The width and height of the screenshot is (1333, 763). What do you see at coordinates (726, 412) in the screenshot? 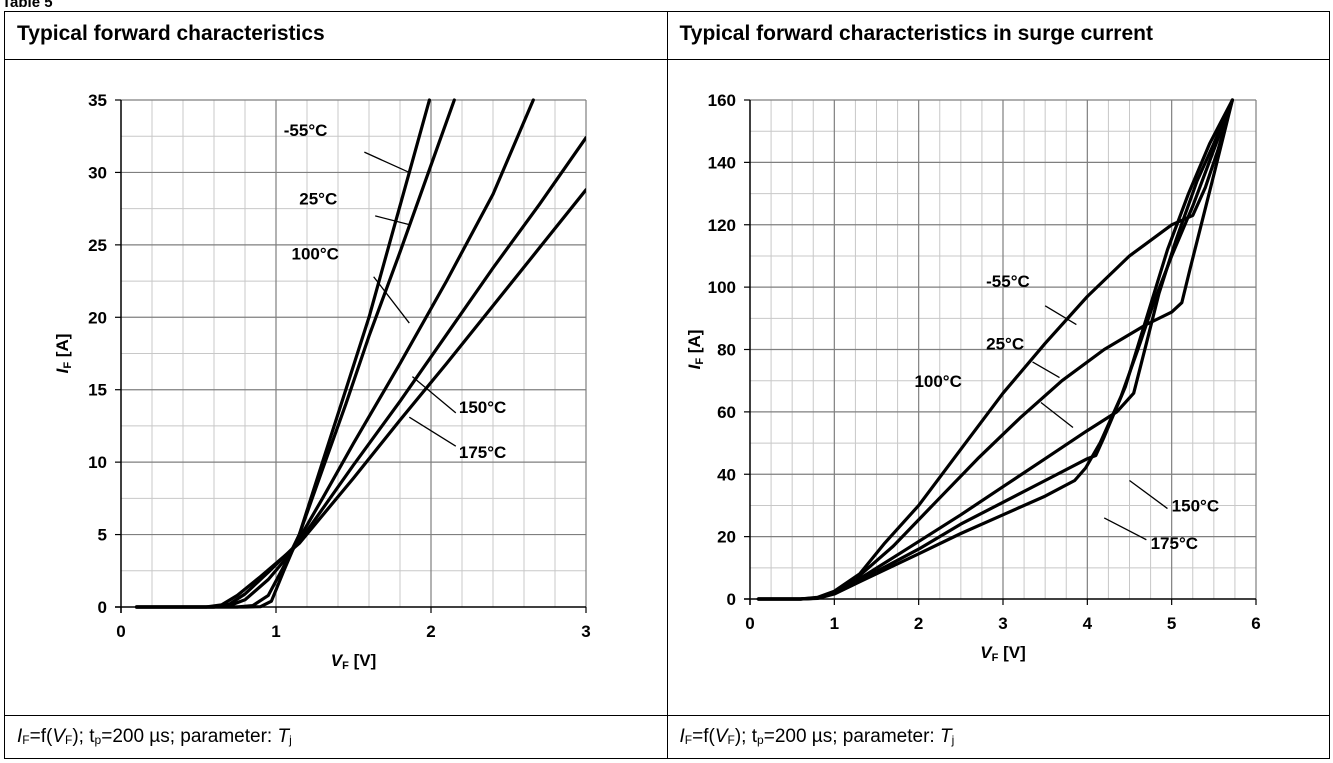
I see `y-tick-label: 60` at bounding box center [726, 412].